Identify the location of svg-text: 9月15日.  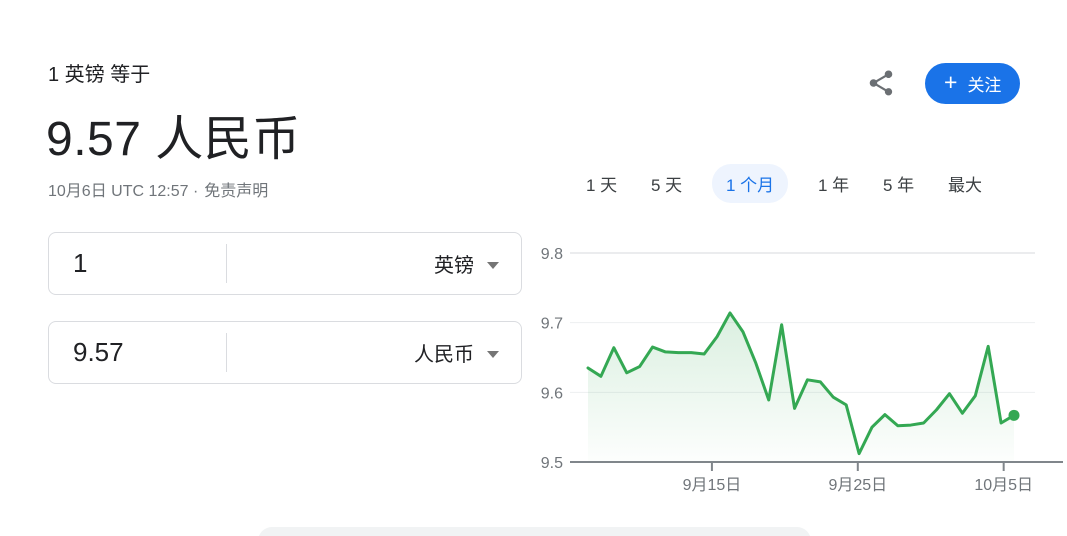
(712, 485).